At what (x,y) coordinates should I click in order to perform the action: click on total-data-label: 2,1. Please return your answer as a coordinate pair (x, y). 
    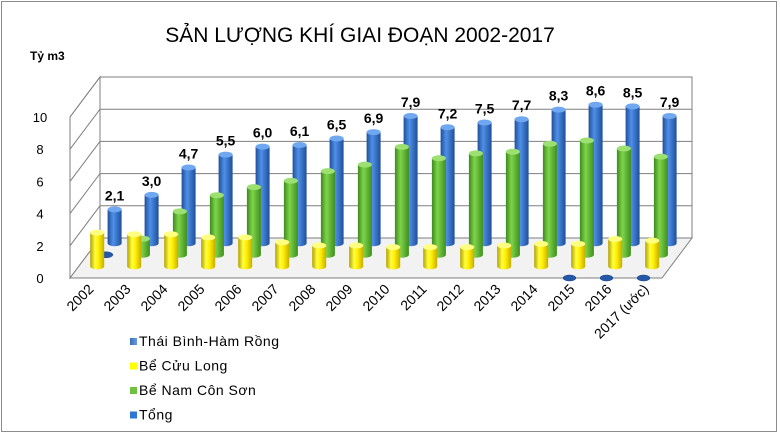
    Looking at the image, I should click on (115, 195).